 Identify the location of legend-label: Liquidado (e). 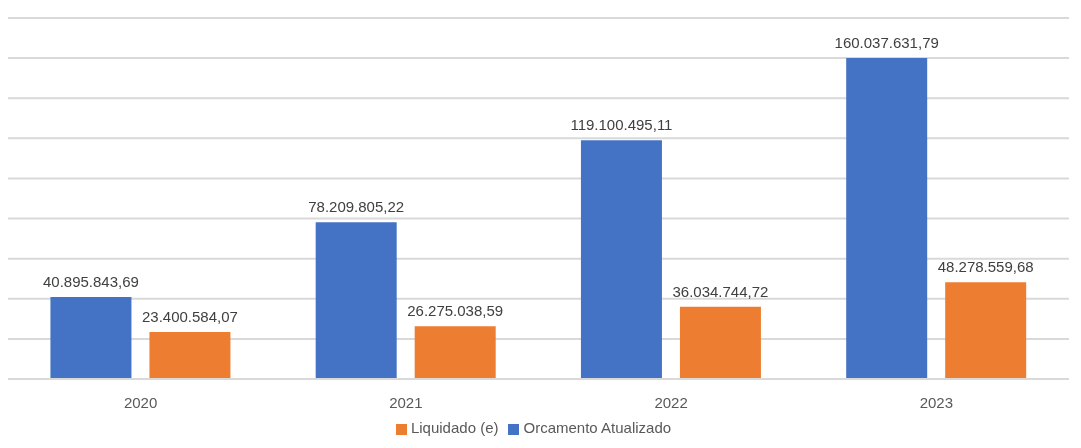
(454, 427).